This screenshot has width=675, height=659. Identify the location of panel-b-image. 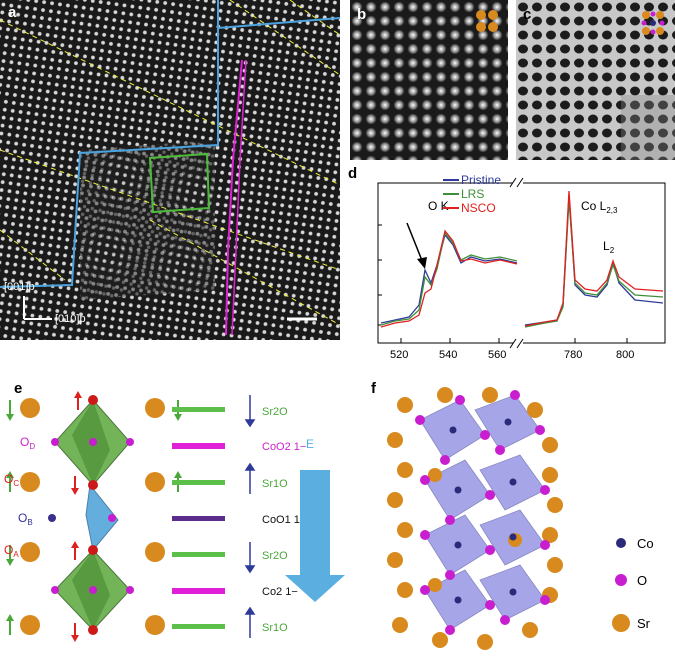
(429, 80).